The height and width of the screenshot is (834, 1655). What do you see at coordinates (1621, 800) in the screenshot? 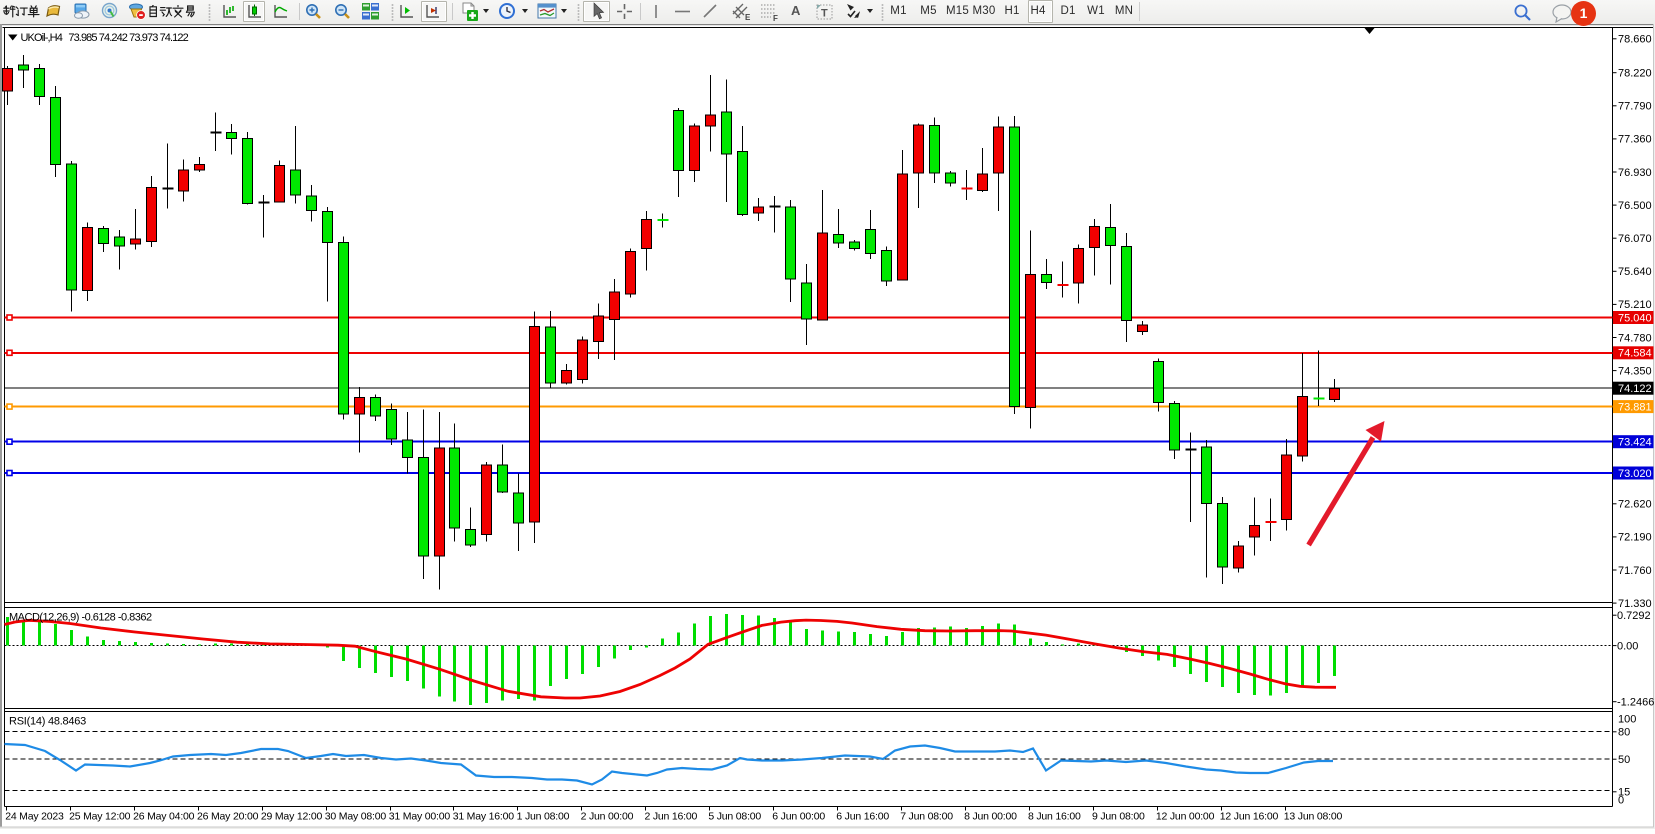
I see `svg-text: 0` at bounding box center [1621, 800].